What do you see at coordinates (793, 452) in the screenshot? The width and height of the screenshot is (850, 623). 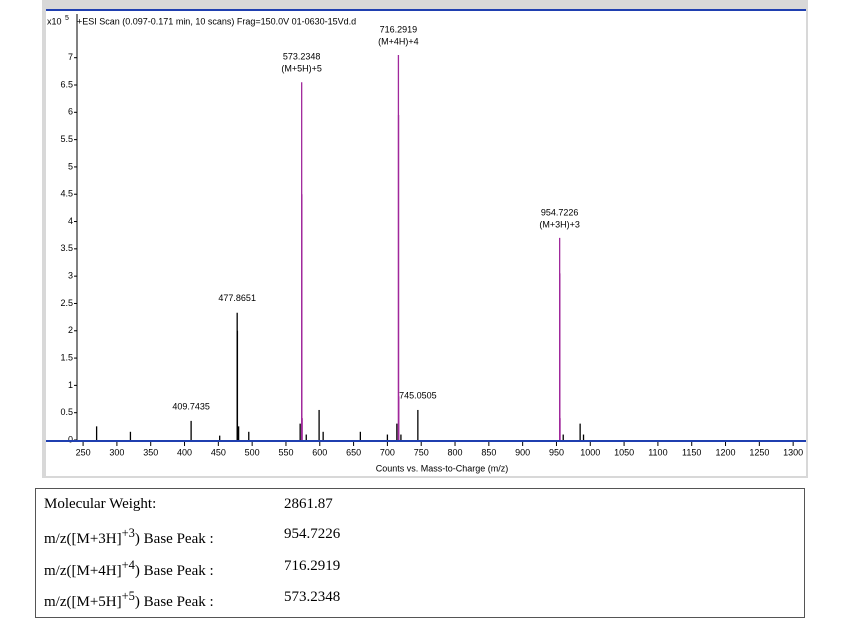 I see `x-tick-label: 1300` at bounding box center [793, 452].